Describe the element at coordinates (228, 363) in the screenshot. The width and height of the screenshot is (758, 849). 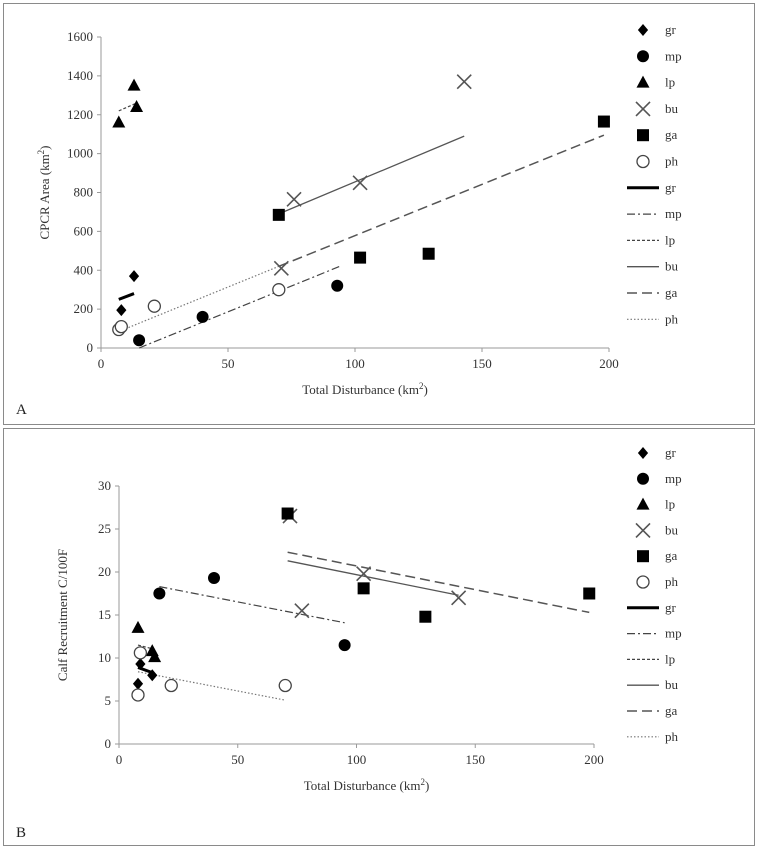
I see `x-tick-label: 50` at that location.